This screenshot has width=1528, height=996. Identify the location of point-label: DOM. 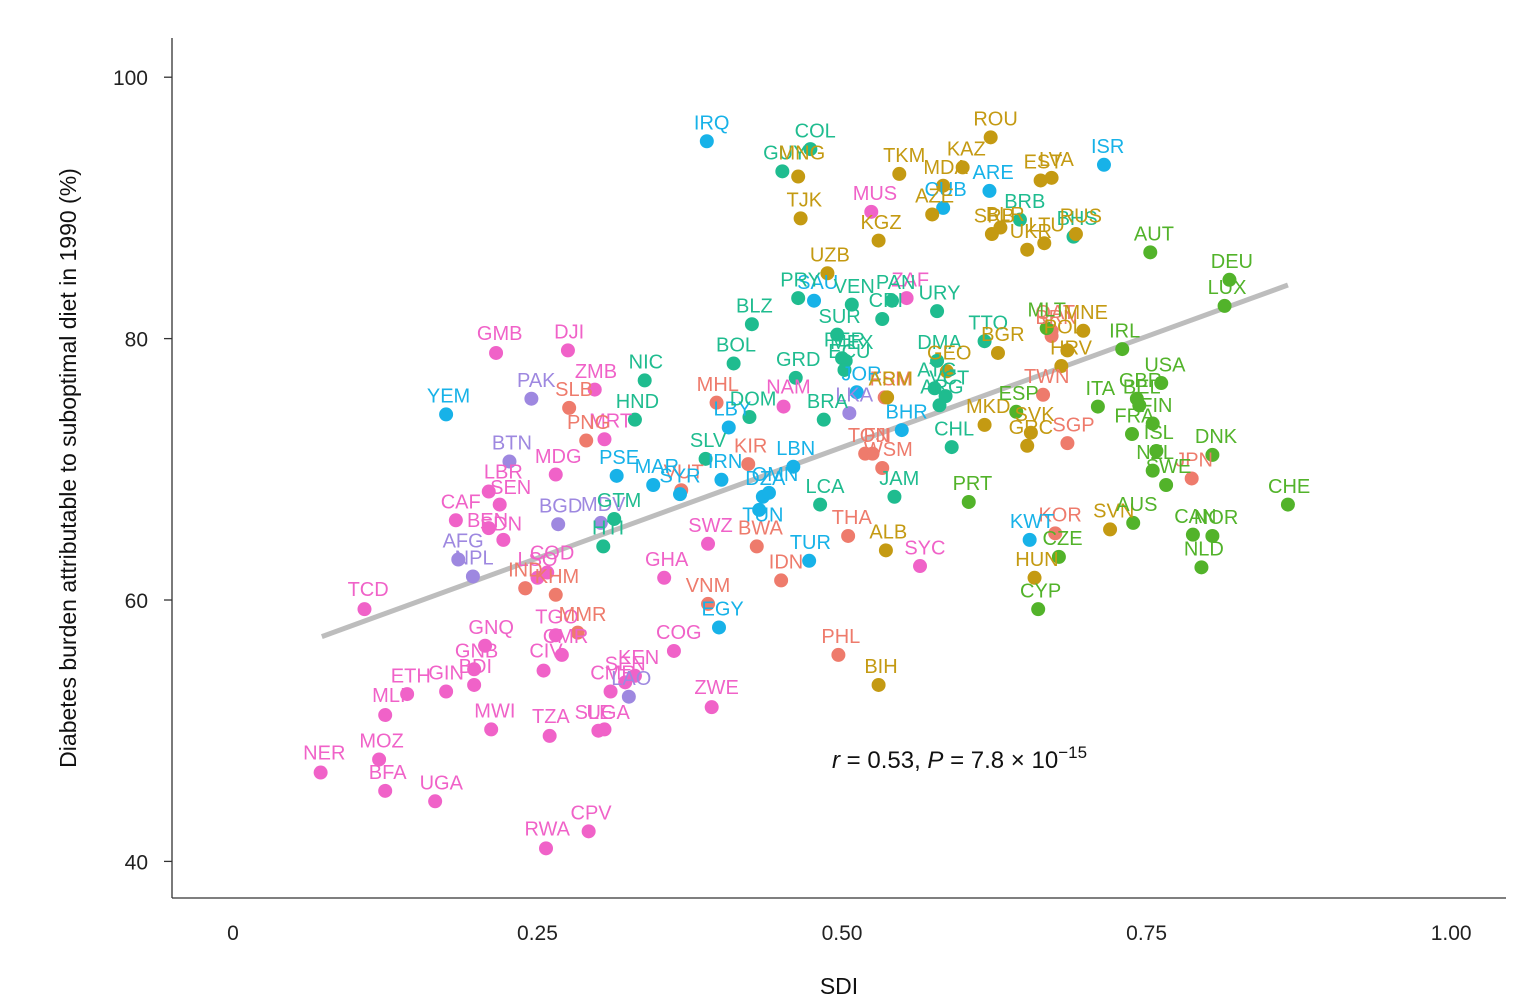
(753, 399).